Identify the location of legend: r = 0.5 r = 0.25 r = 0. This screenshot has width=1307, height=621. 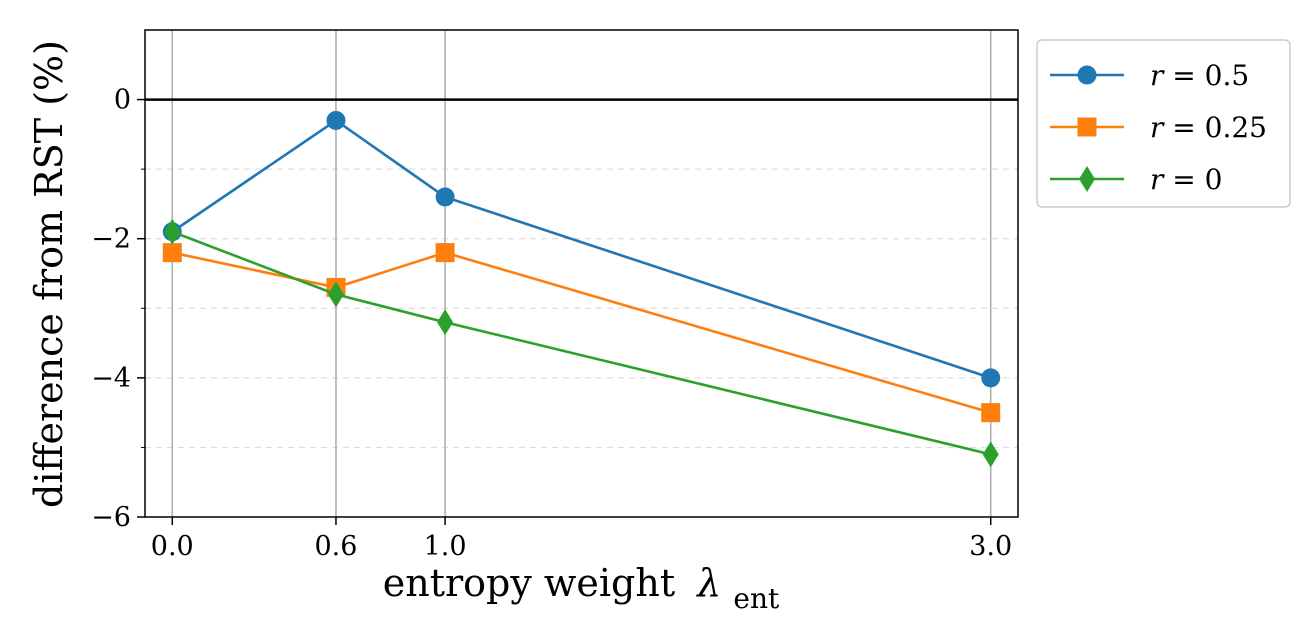
(1163, 123).